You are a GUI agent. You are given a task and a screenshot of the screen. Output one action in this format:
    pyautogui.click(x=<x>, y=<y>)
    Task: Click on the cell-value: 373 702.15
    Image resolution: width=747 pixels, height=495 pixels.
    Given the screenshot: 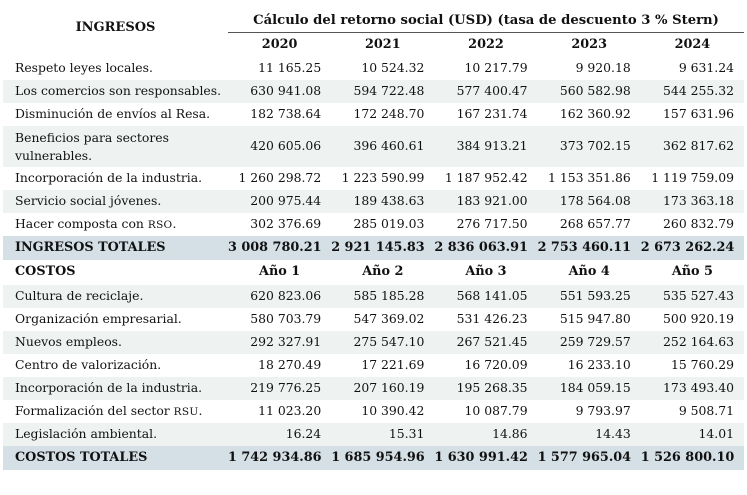 What is the action you would take?
    pyautogui.click(x=589, y=146)
    